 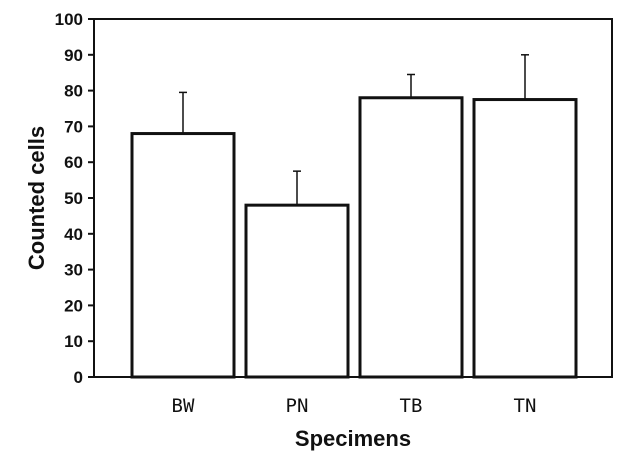 What do you see at coordinates (353, 438) in the screenshot?
I see `x-axis-title: Specimens` at bounding box center [353, 438].